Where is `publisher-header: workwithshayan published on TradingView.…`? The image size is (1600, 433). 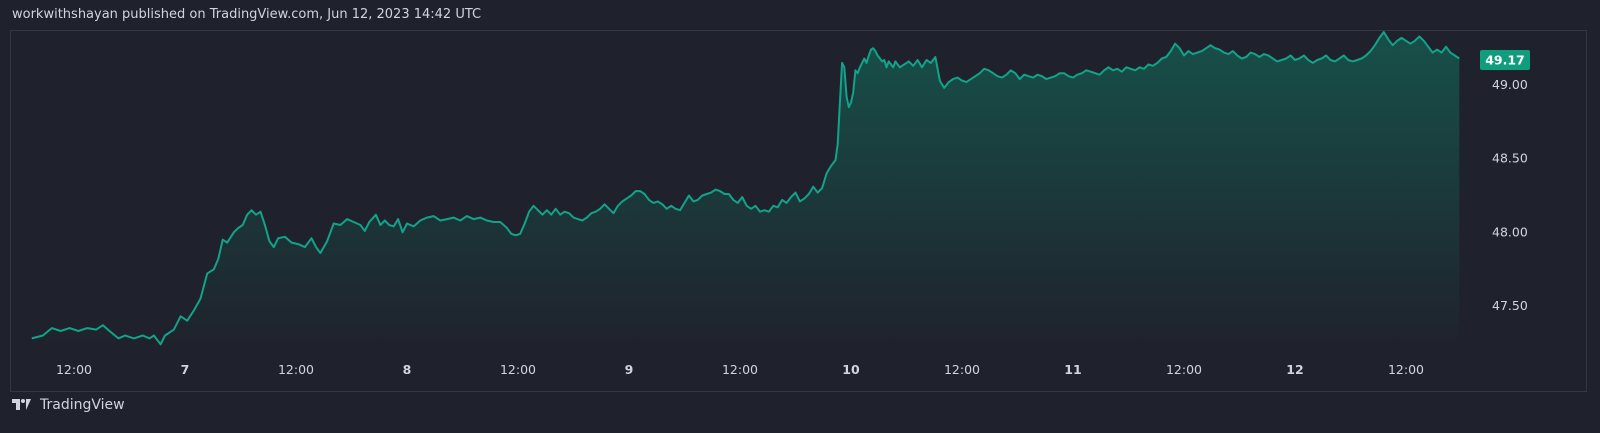
publisher-header: workwithshayan published on TradingView.… is located at coordinates (247, 14).